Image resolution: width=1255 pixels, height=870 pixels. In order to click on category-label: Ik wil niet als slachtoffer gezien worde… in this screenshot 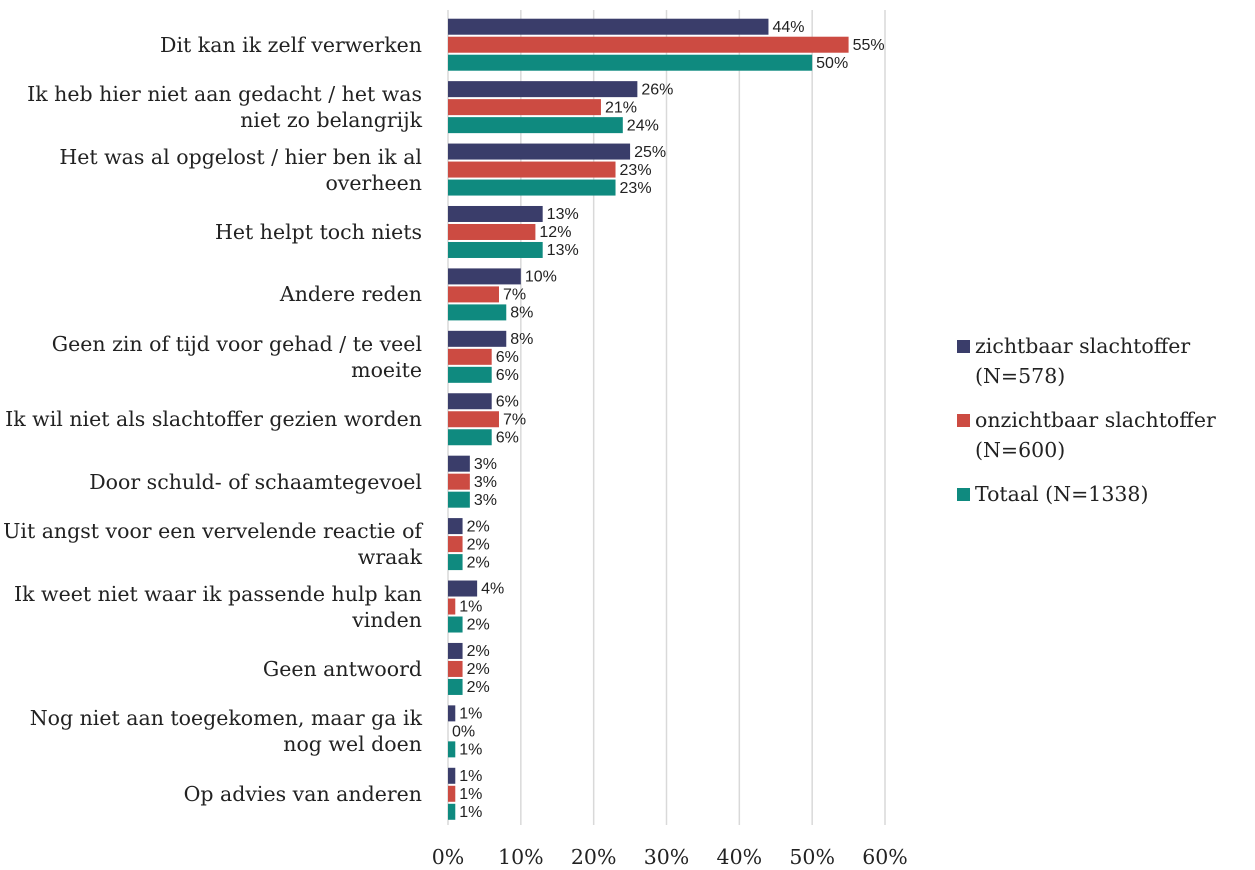, I will do `click(213, 419)`.